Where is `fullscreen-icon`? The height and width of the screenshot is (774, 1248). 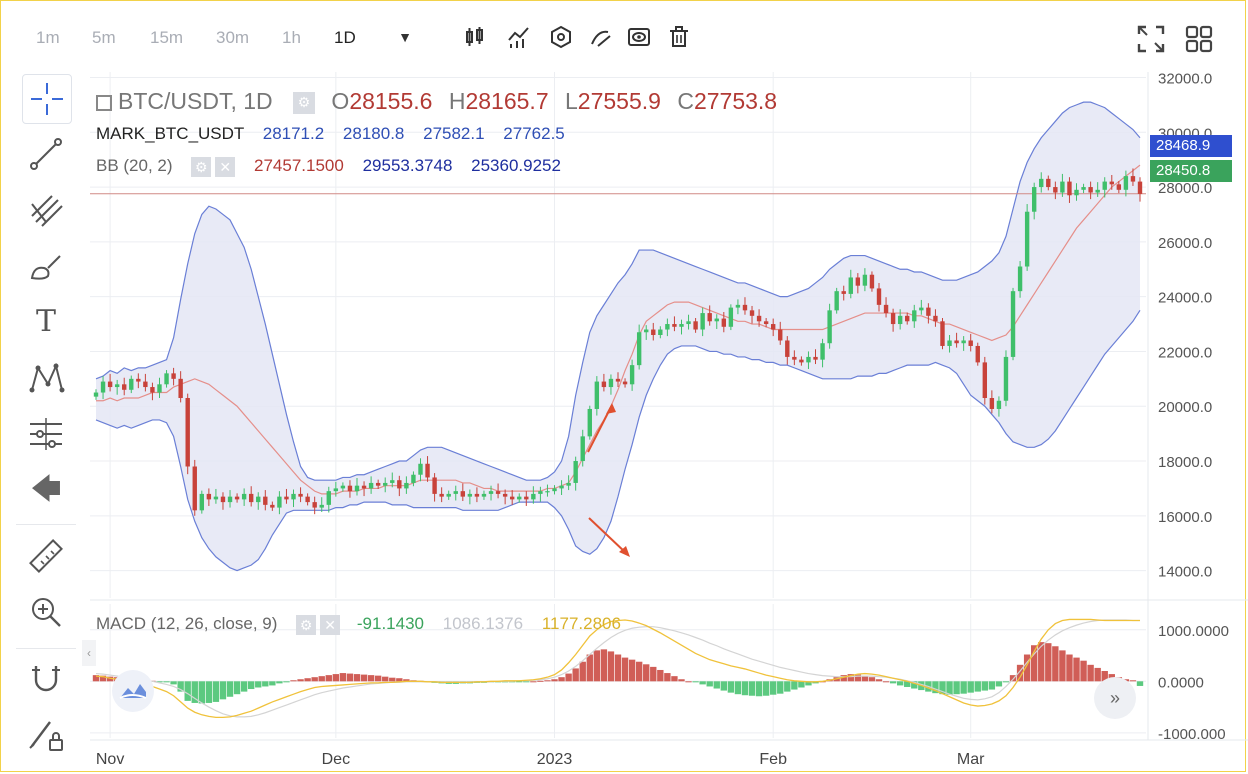 fullscreen-icon is located at coordinates (1151, 39).